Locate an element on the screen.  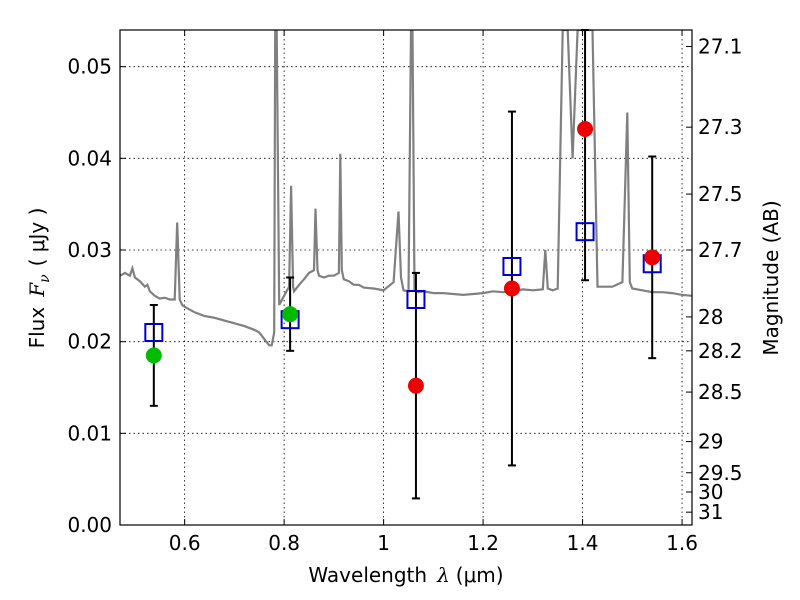
y2-tick-label: 27.1 is located at coordinates (720, 47).